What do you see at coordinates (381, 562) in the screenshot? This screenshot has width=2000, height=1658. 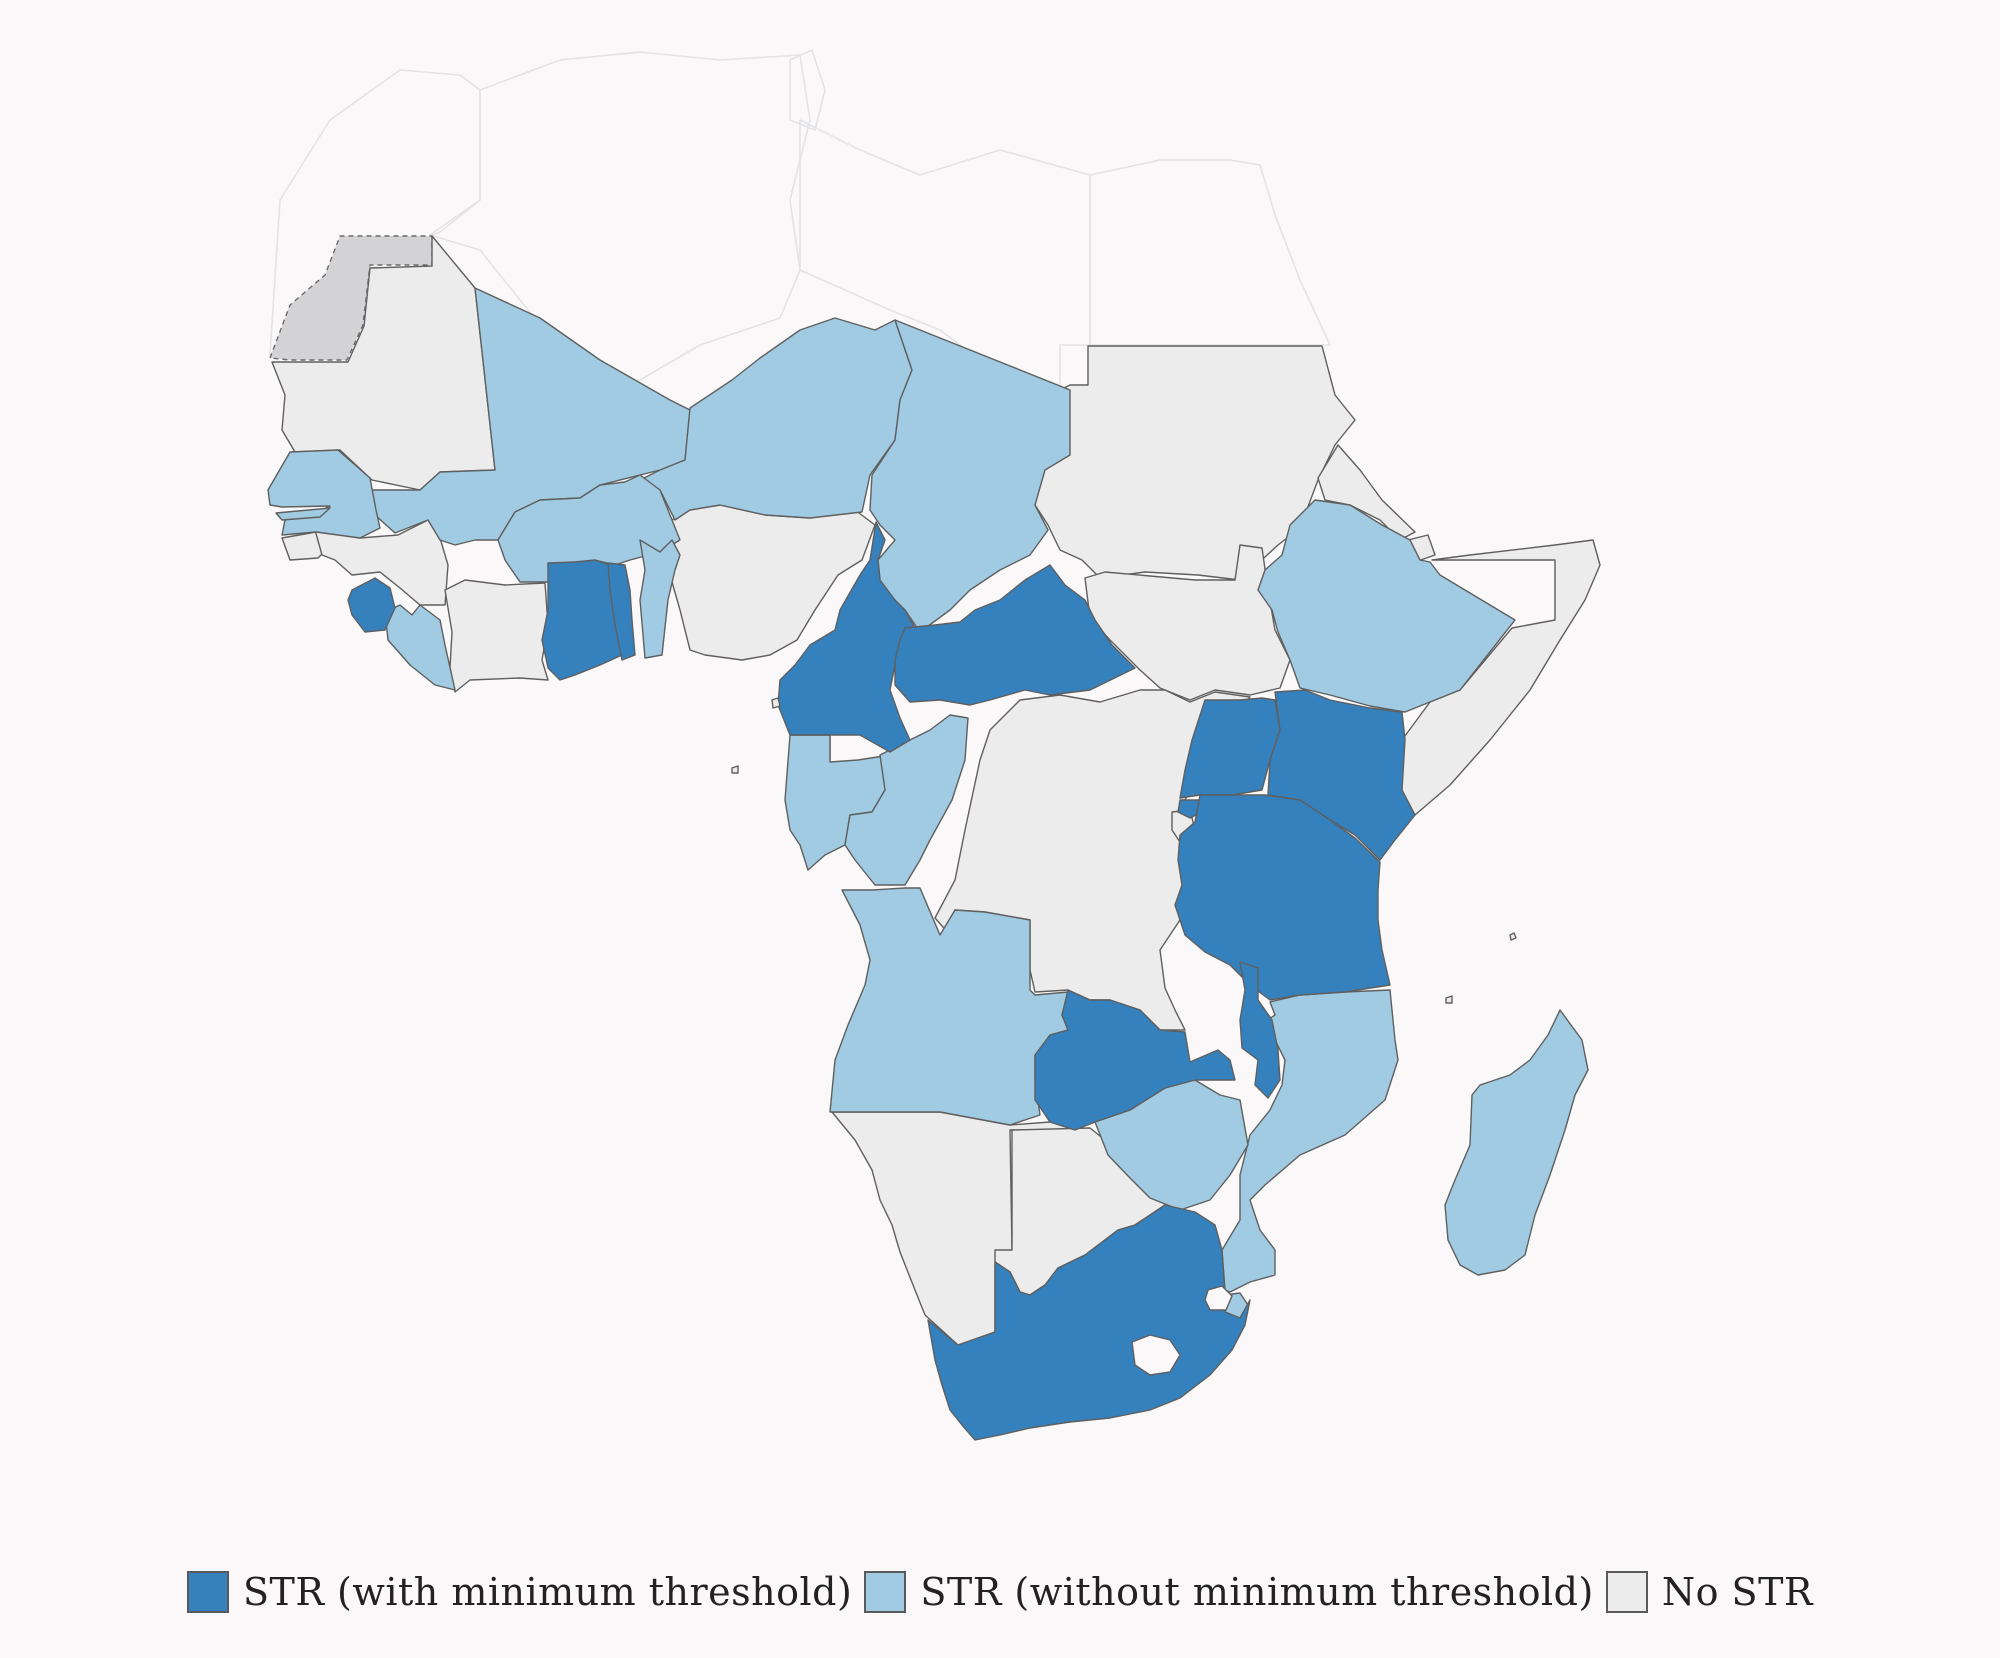 I see `country-guinea` at bounding box center [381, 562].